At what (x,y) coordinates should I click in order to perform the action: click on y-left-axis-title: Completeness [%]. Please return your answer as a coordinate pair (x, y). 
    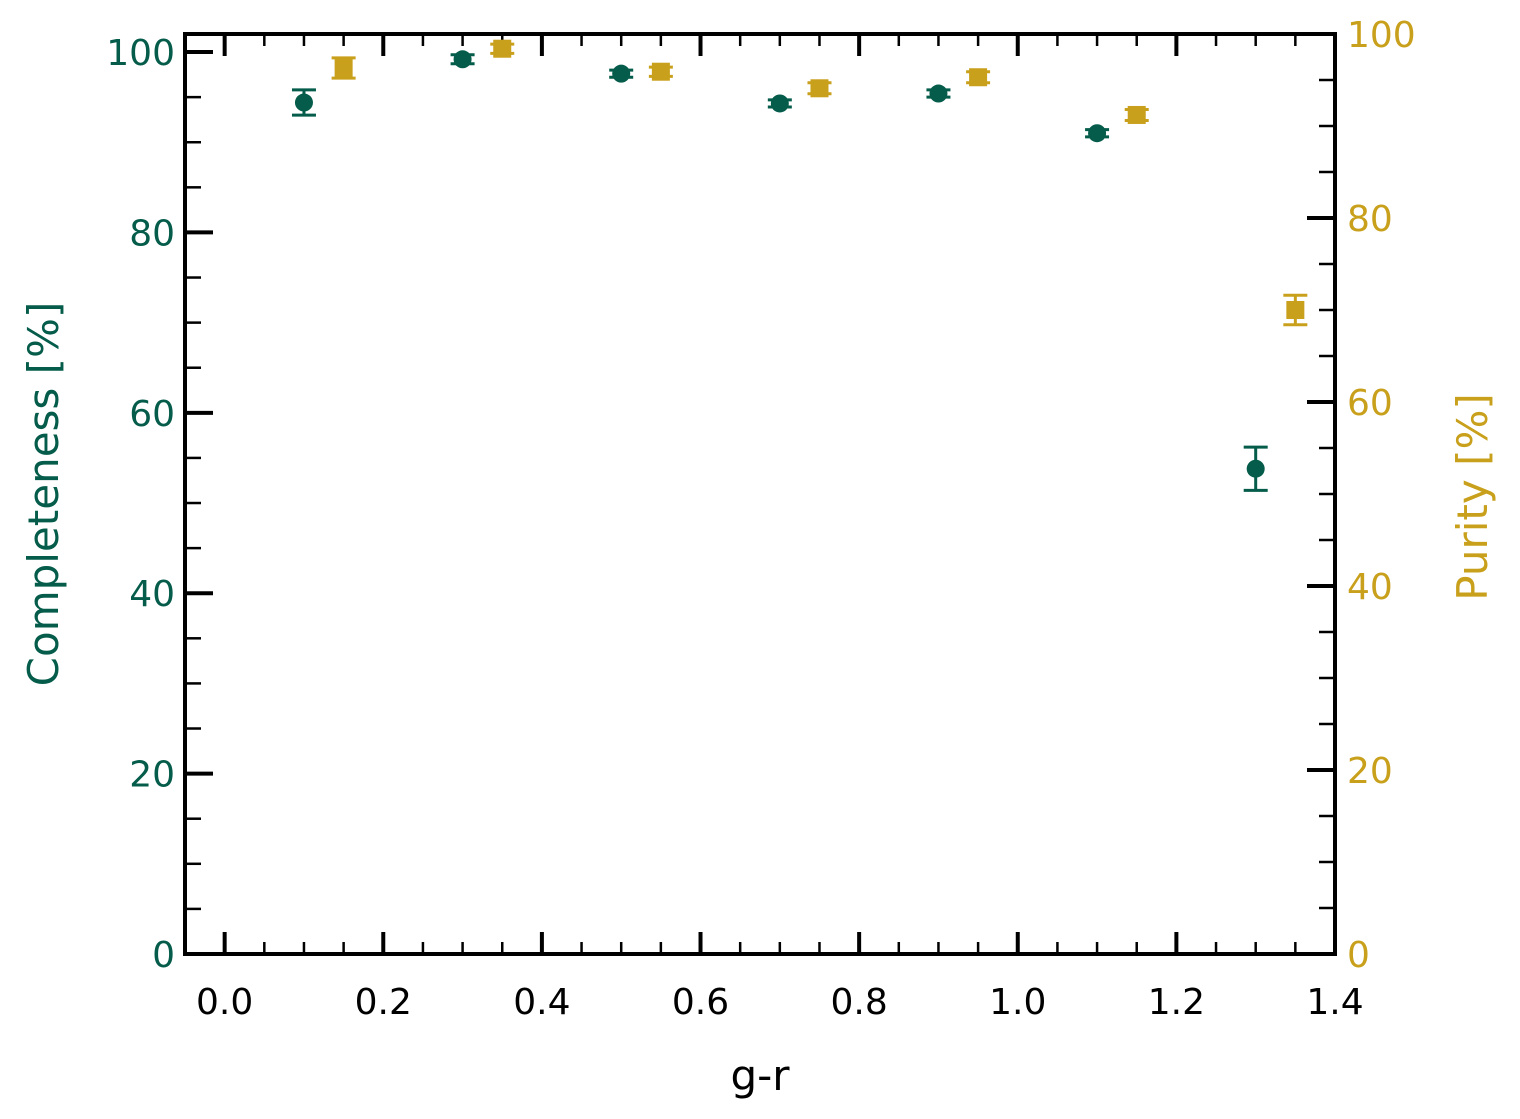
    Looking at the image, I should click on (43, 494).